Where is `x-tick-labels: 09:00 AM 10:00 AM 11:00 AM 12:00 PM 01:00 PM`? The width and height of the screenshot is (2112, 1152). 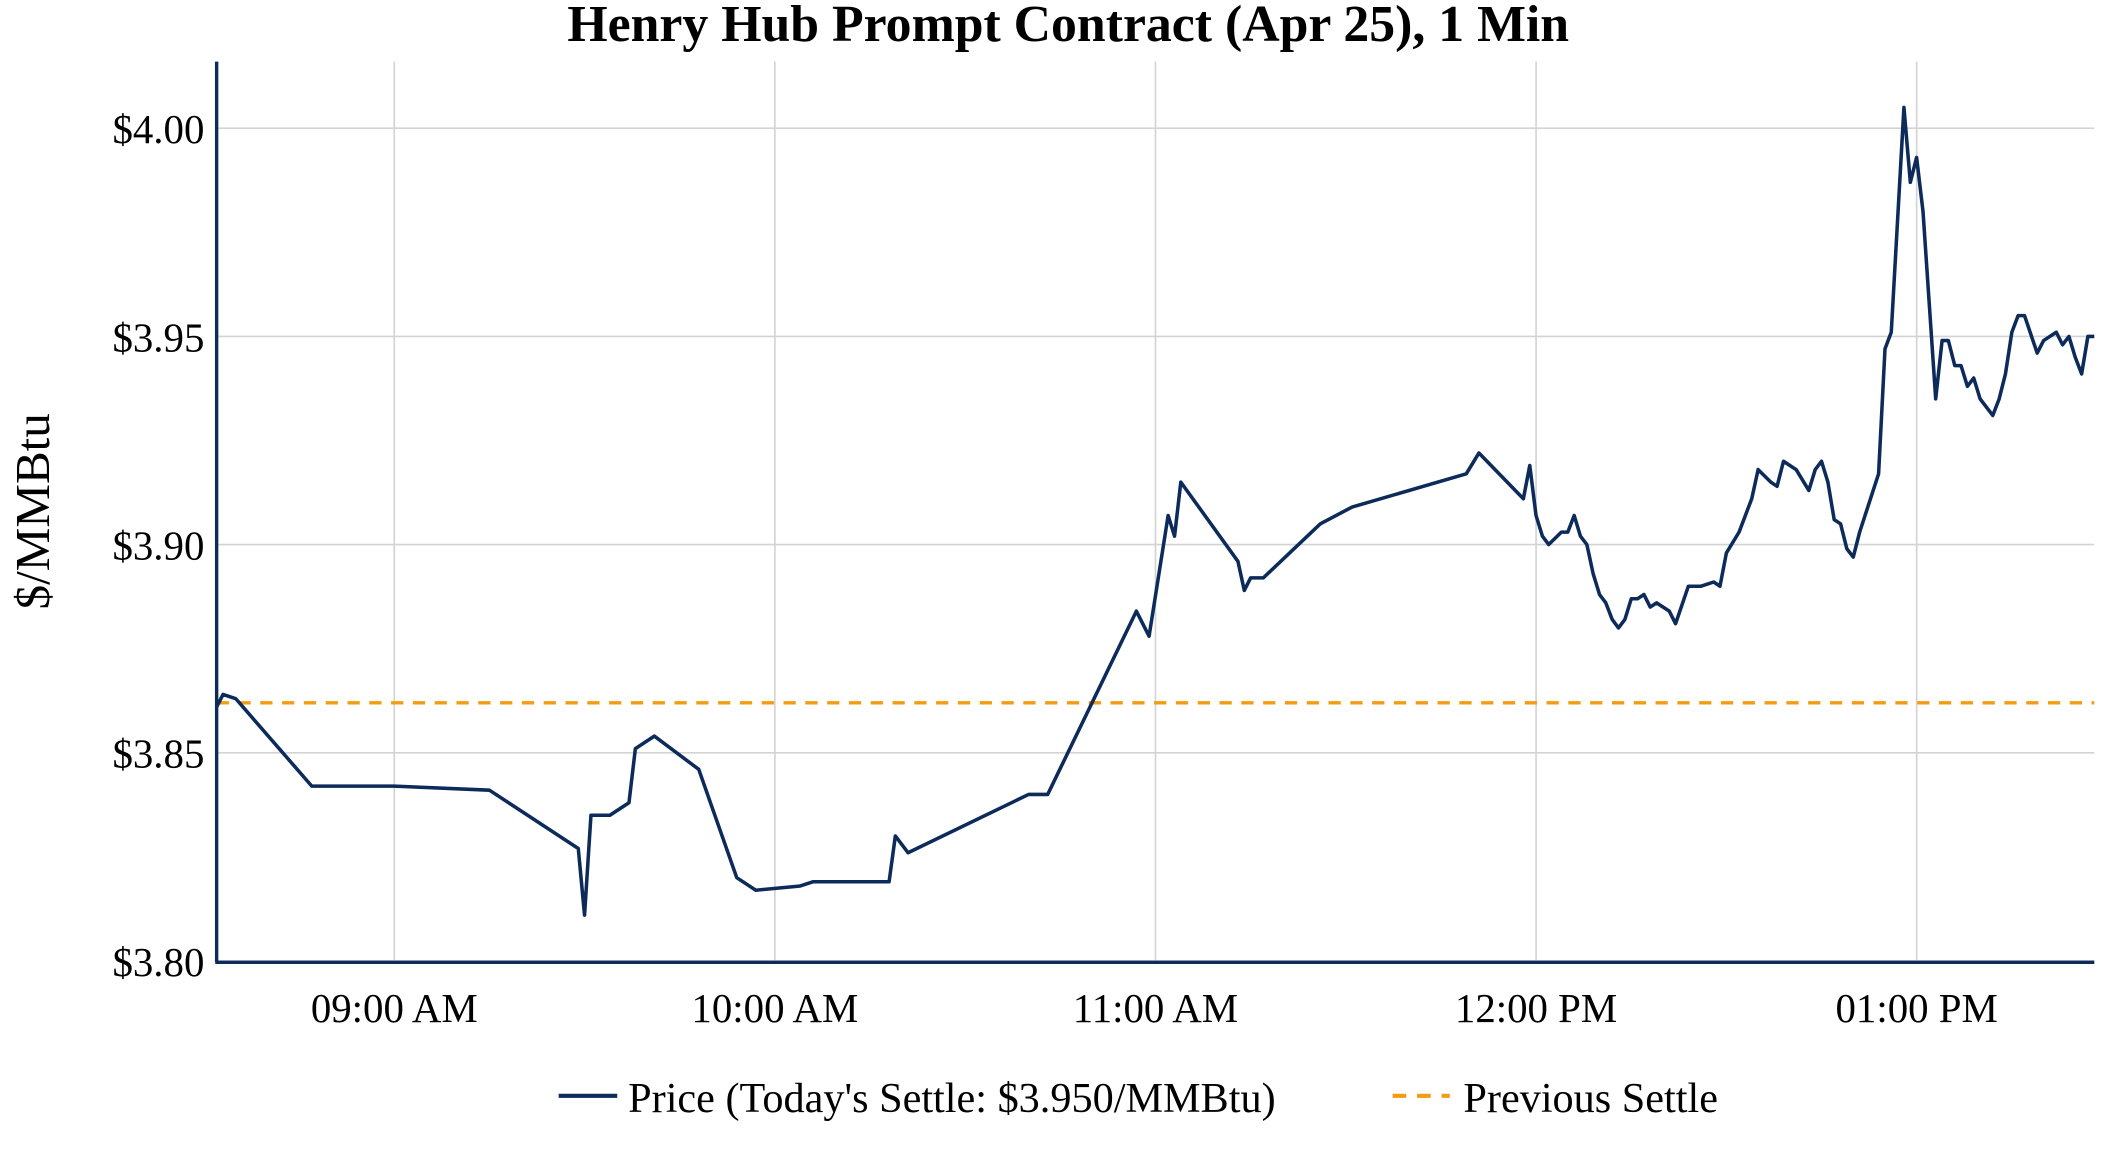 x-tick-labels: 09:00 AM 10:00 AM 11:00 AM 12:00 PM 01:00 PM is located at coordinates (1154, 1008).